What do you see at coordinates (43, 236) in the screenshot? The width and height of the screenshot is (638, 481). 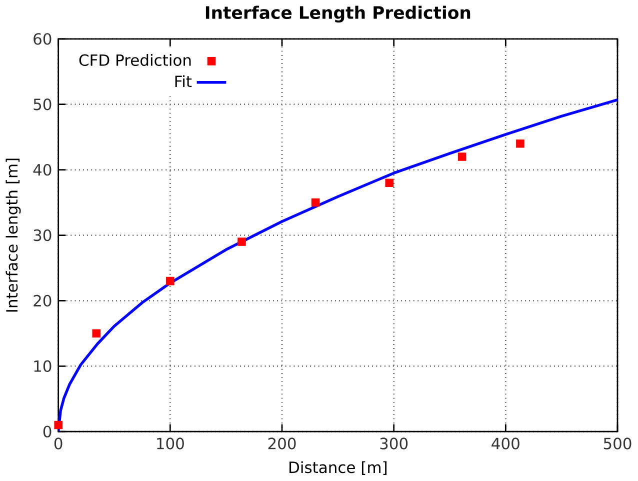 I see `y-tick-label: 30` at bounding box center [43, 236].